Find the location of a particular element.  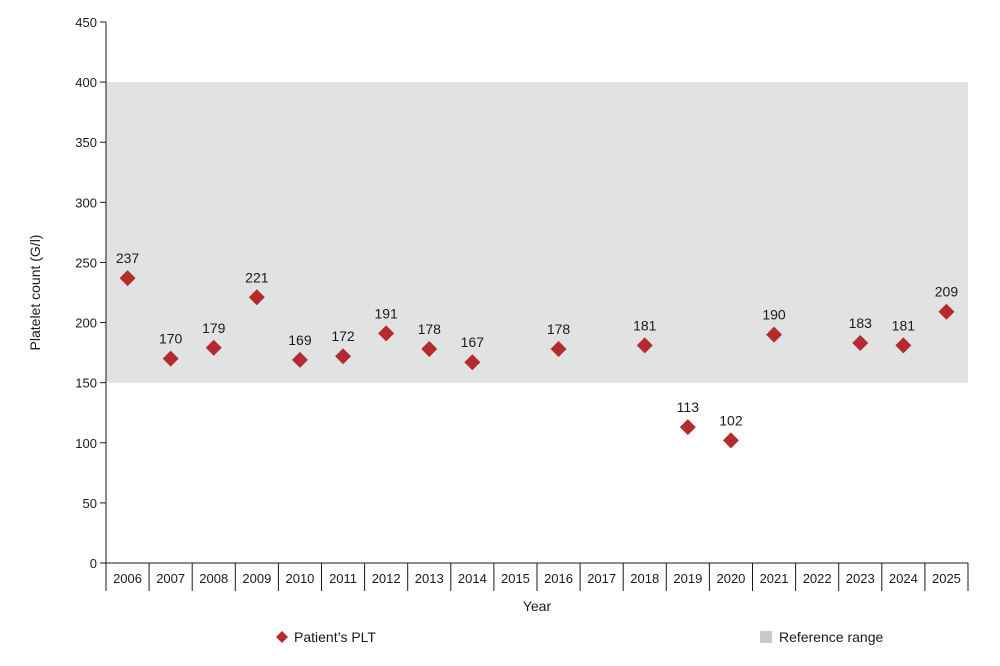

data-label: 209 is located at coordinates (947, 292).